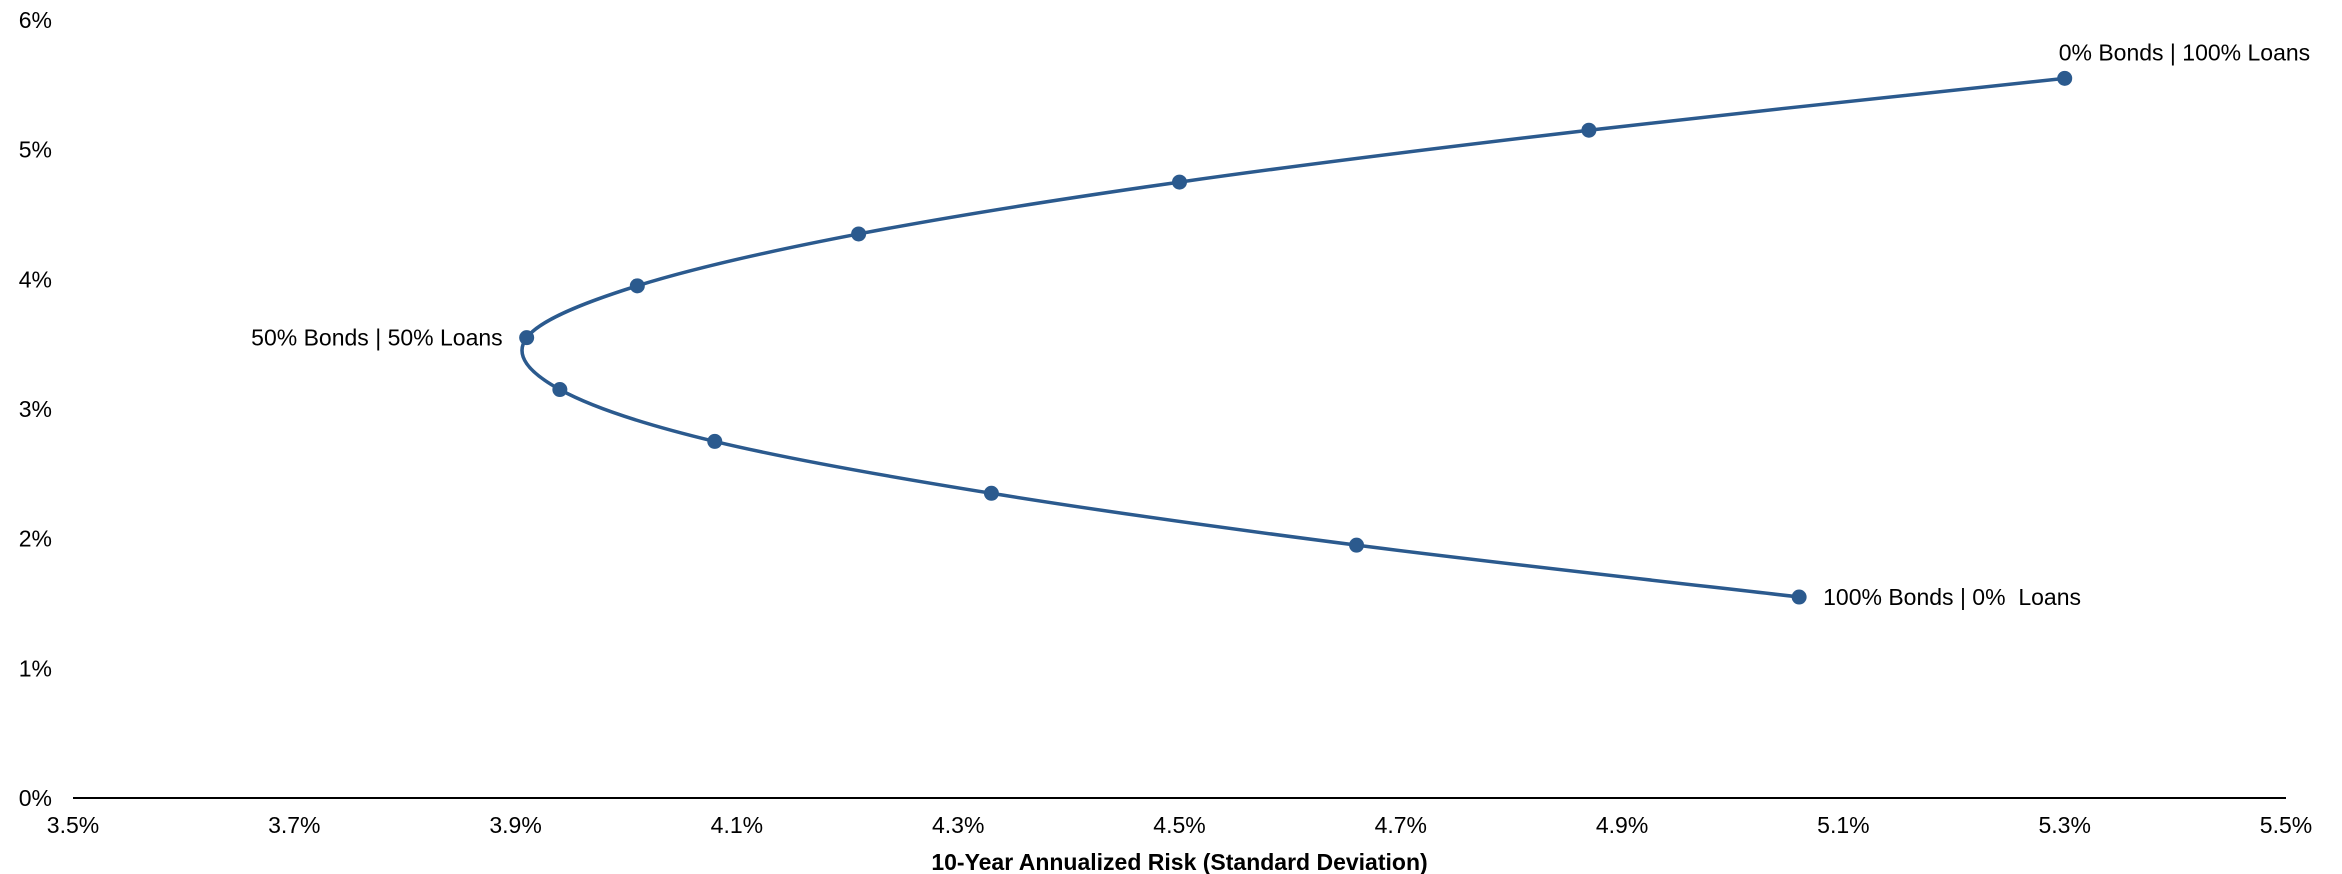 The image size is (2342, 874). I want to click on y-axis-ticks: 0% 1% 2% 3% 4% 5% 6%, so click(35, 409).